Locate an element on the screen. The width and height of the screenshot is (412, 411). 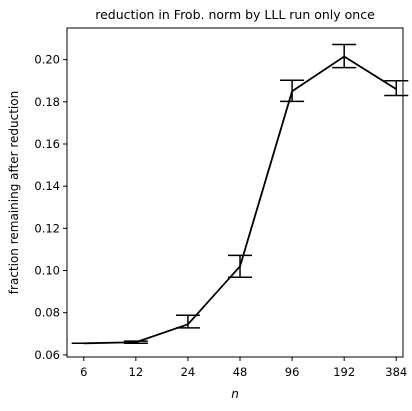
y-axis-label: fraction remaining after reduction is located at coordinates (14, 192).